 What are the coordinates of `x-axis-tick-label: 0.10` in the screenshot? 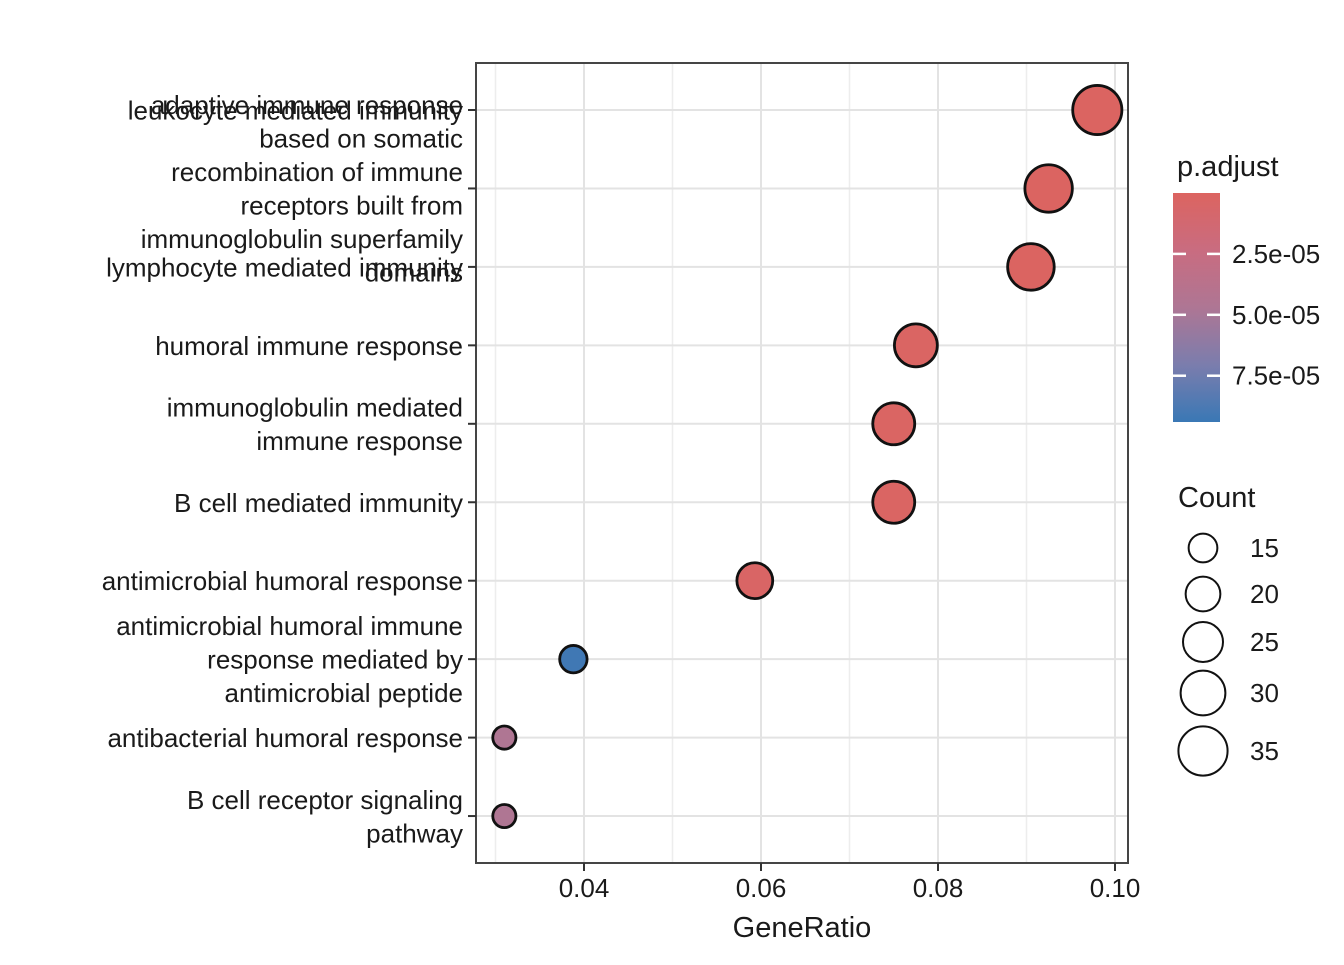 It's located at (1115, 888).